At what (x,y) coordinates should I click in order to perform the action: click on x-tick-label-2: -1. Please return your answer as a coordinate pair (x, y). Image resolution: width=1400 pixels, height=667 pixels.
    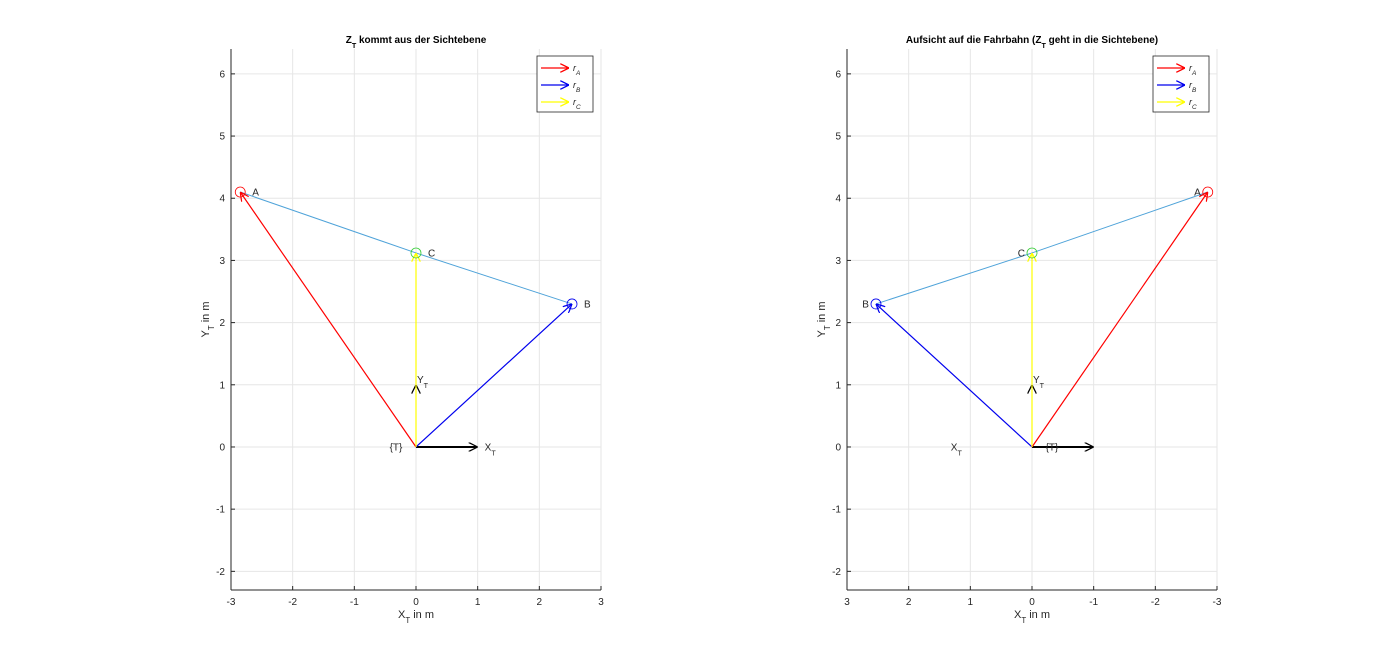
    Looking at the image, I should click on (354, 602).